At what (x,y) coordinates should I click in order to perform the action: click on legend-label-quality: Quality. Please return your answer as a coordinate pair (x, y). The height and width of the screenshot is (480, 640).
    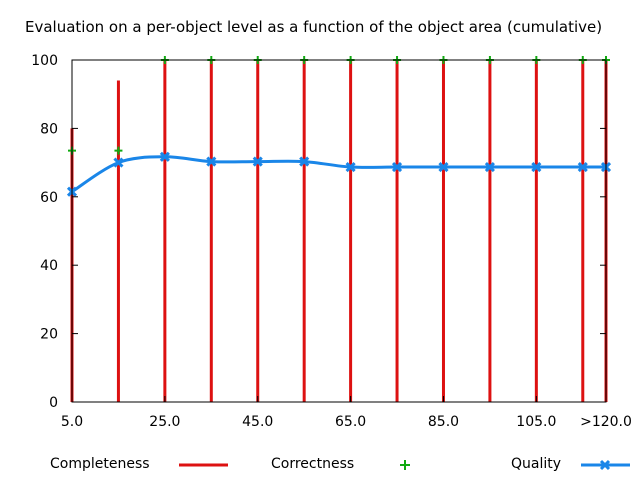
    Looking at the image, I should click on (536, 464).